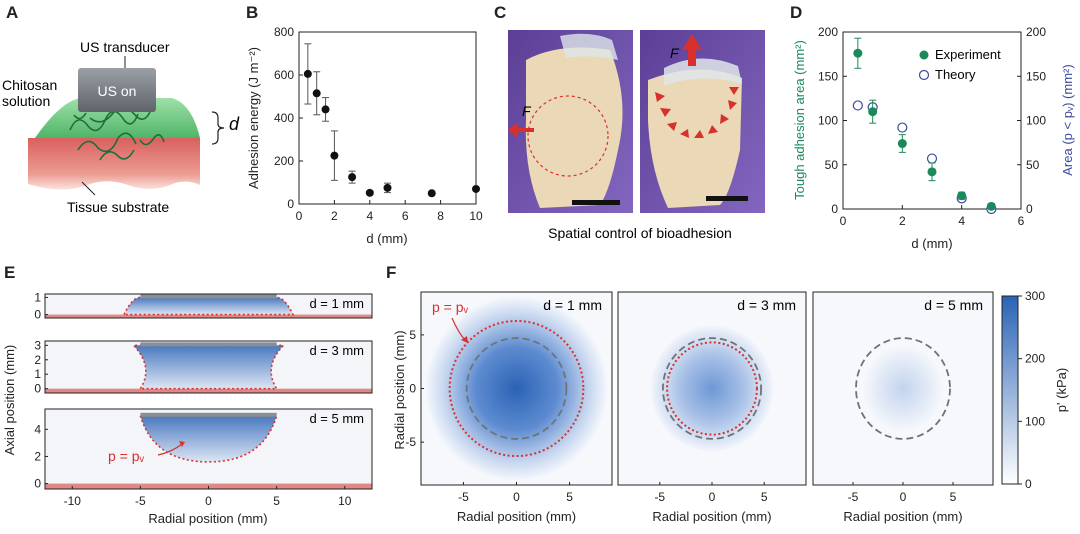 The height and width of the screenshot is (534, 1080). What do you see at coordinates (117, 91) in the screenshot?
I see `transducer-state-text: US on` at bounding box center [117, 91].